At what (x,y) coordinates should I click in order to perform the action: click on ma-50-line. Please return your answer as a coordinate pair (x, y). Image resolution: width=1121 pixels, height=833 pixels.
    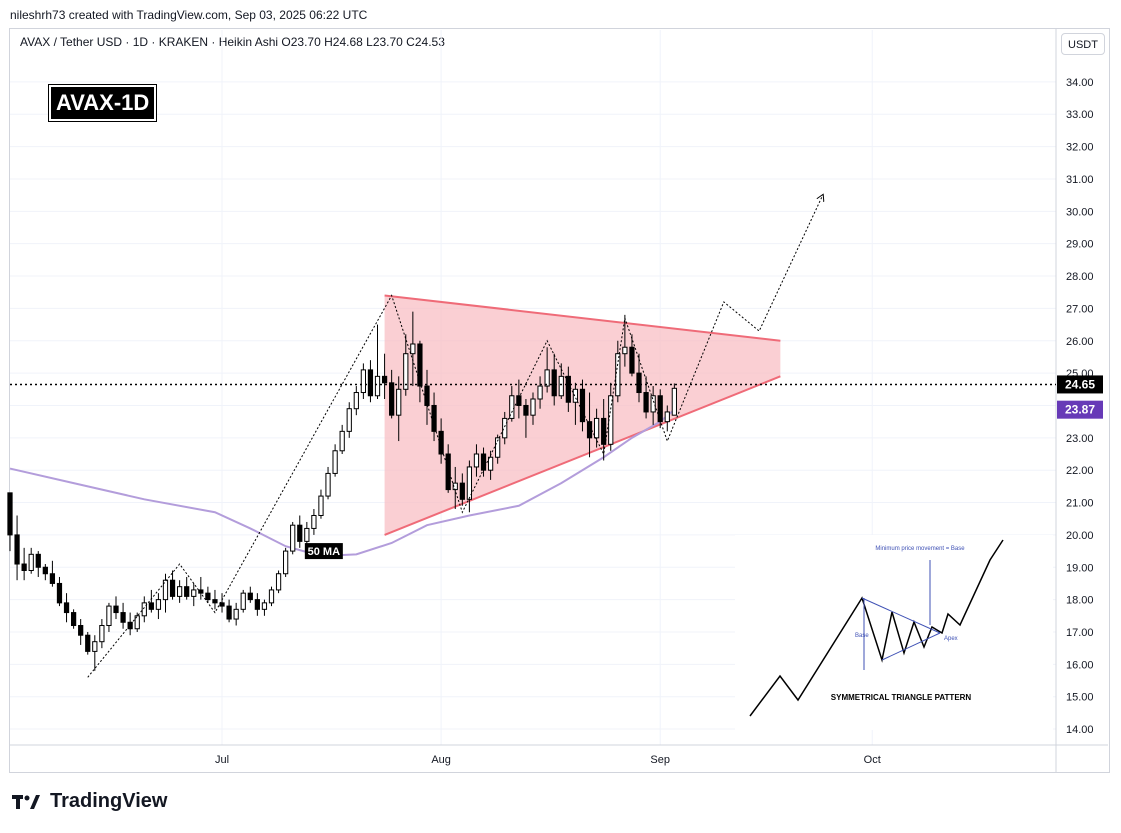
    Looking at the image, I should click on (342, 482).